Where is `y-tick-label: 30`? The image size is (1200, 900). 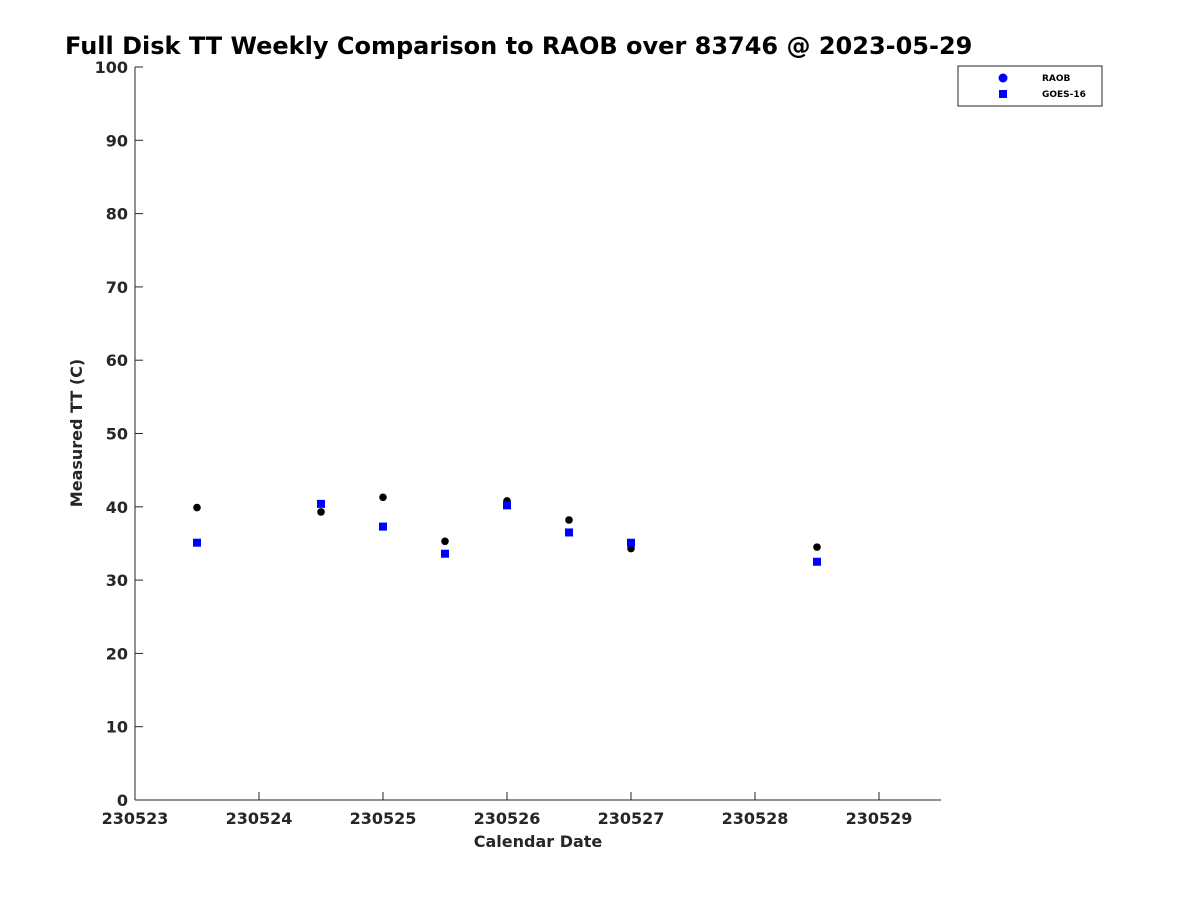 y-tick-label: 30 is located at coordinates (117, 580).